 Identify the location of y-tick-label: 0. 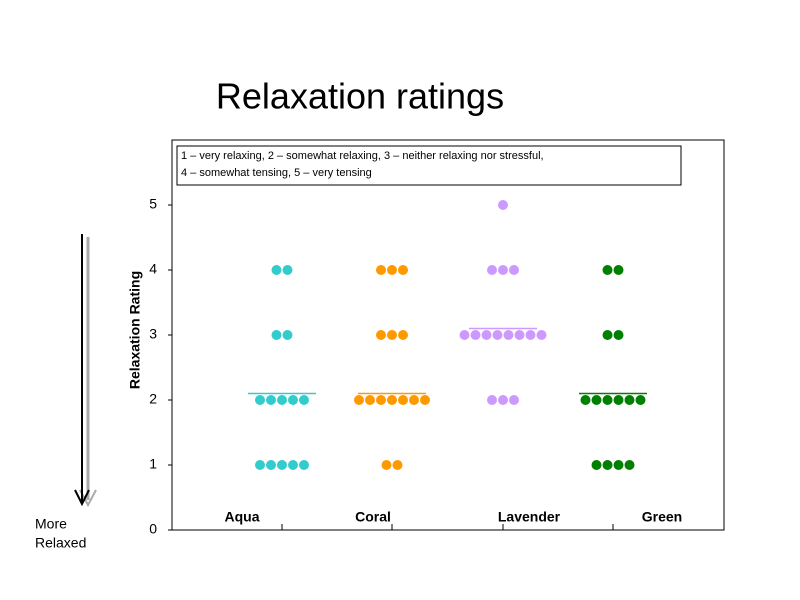
(153, 529).